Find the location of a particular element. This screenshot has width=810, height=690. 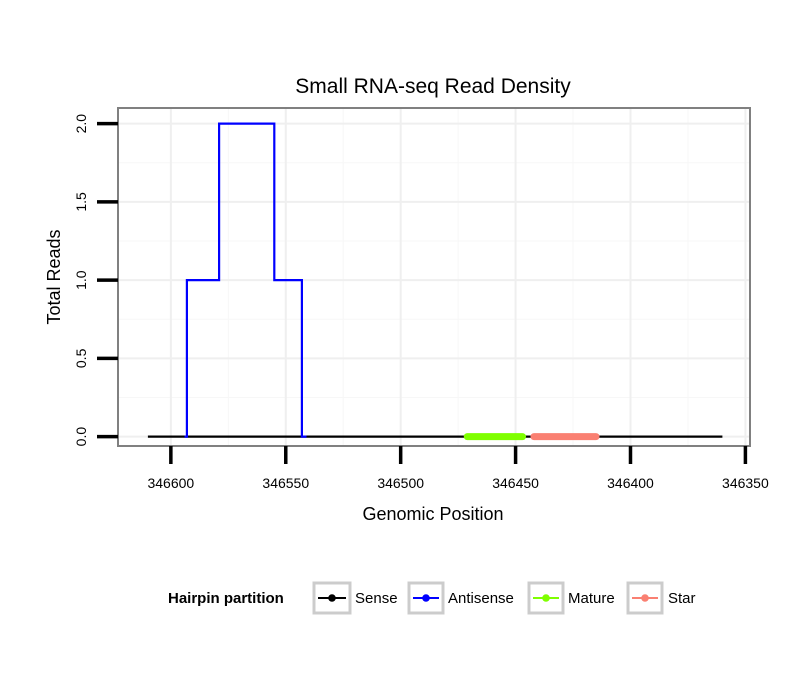

chart-title: Small RNA-seq Read Density is located at coordinates (433, 86).